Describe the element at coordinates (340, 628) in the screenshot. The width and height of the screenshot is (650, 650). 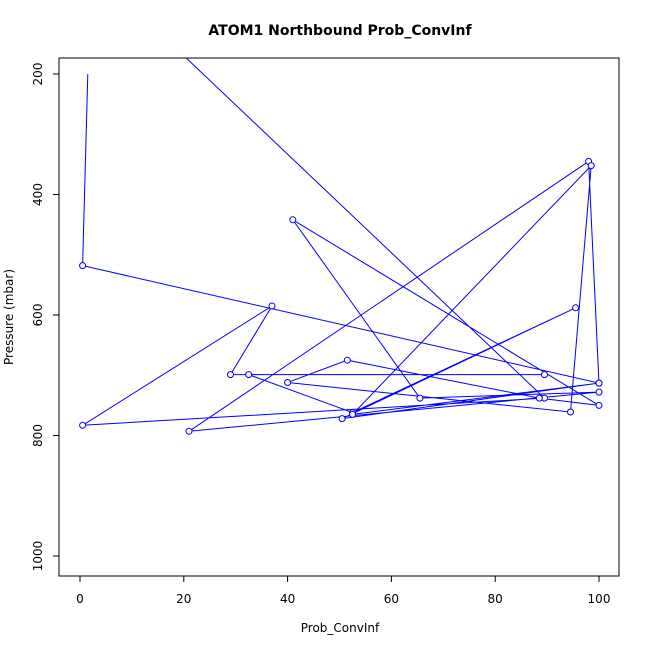
I see `x-axis-label: Prob_ConvInf` at that location.